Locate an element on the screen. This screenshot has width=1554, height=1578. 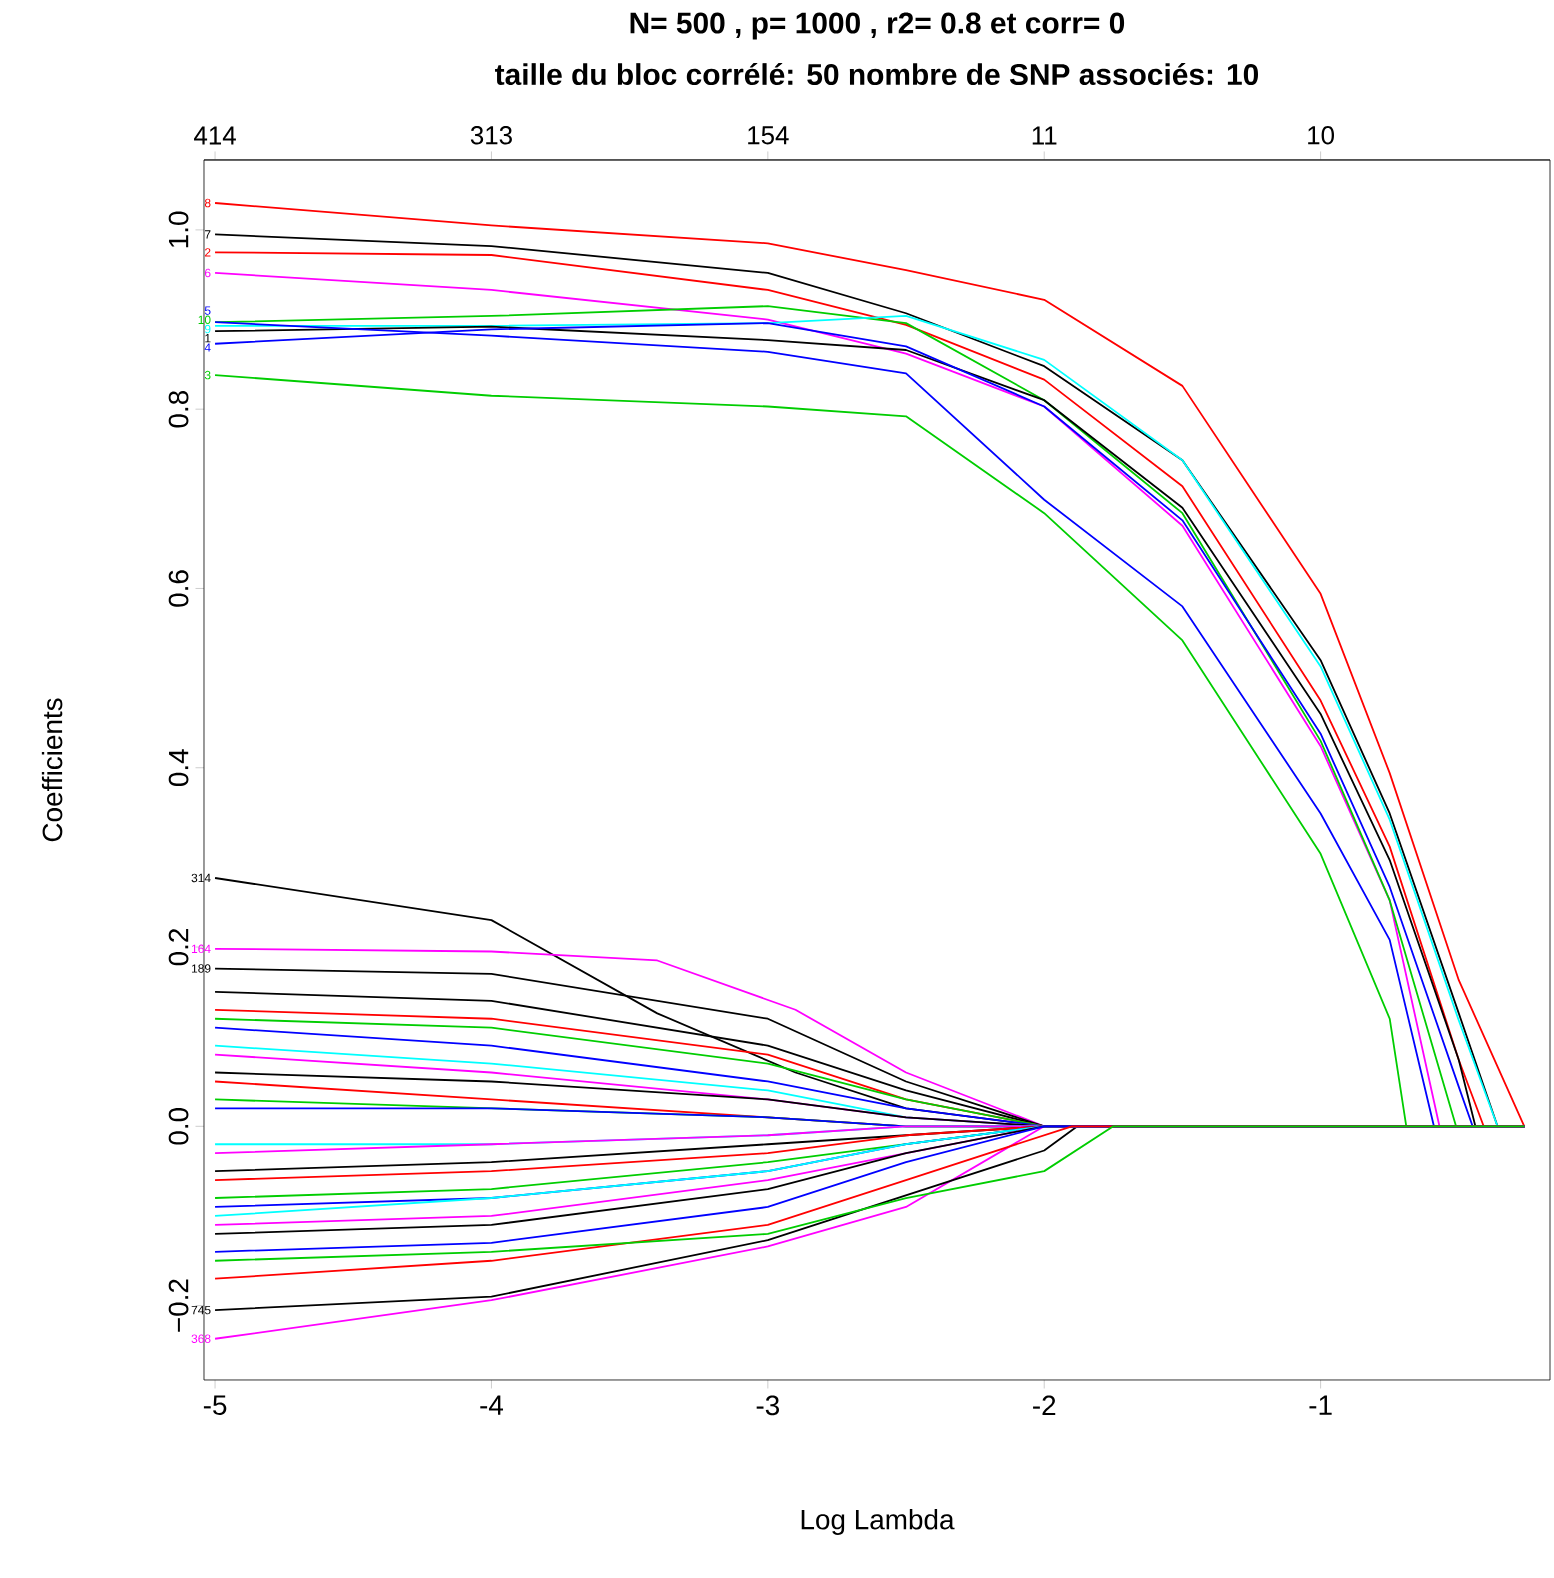
y-tick-label: 0.6 is located at coordinates (178, 588).